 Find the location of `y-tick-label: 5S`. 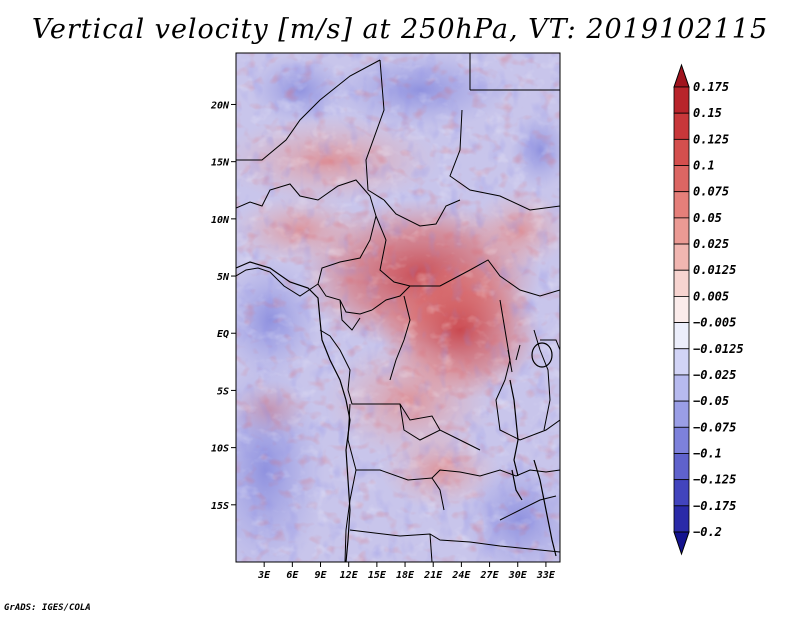

y-tick-label: 5S is located at coordinates (223, 391).